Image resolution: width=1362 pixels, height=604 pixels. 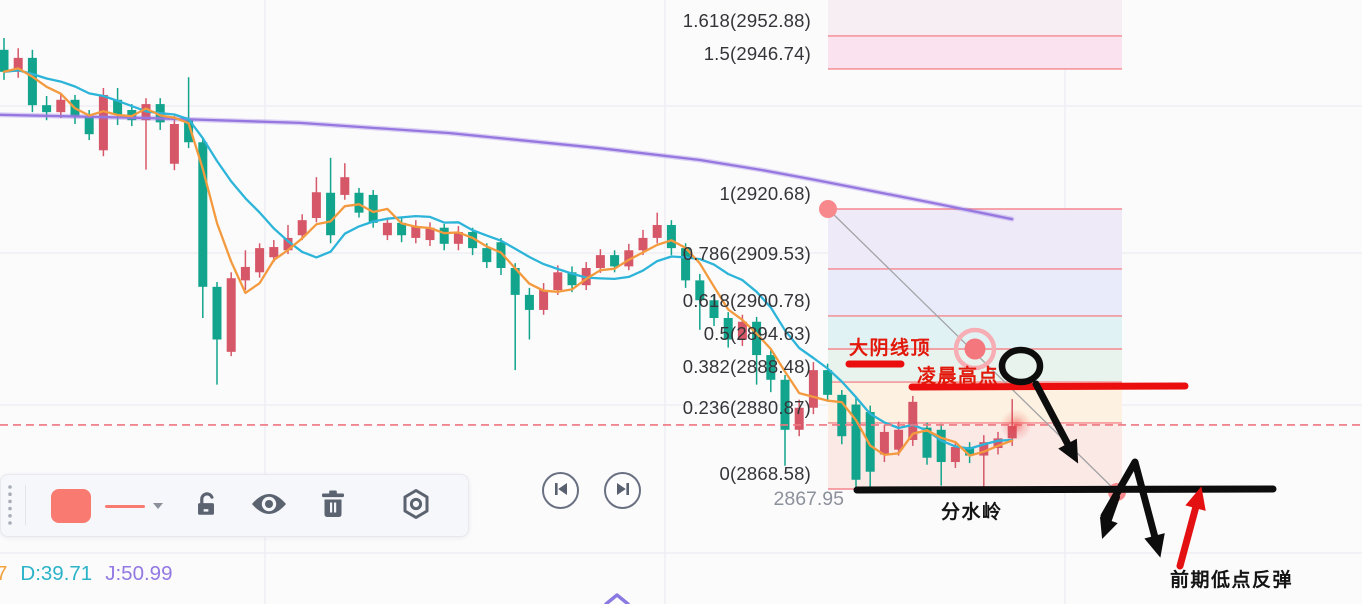 I want to click on skip-forward-icon, so click(x=623, y=490).